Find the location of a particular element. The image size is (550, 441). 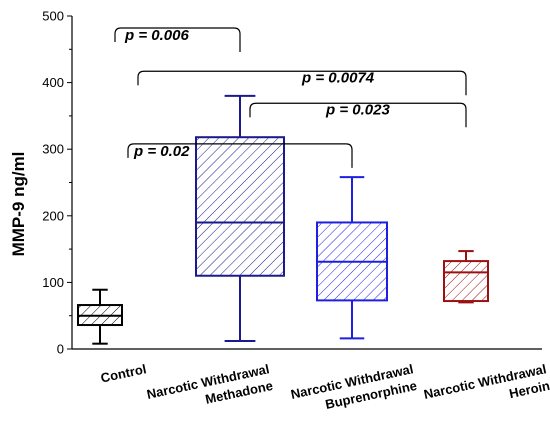

y-tick-label: 500 is located at coordinates (53, 16).